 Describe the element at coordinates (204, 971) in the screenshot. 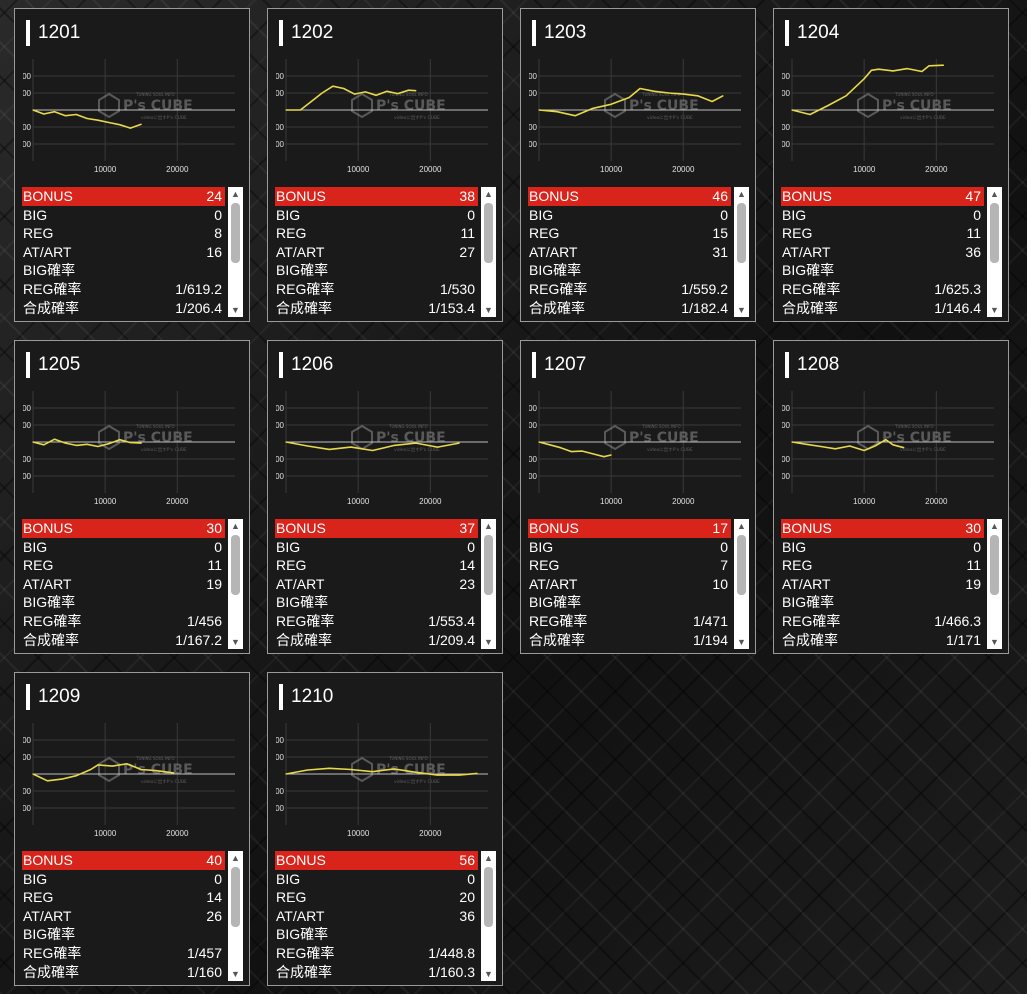

I see `total-rate-value: 1/160` at that location.